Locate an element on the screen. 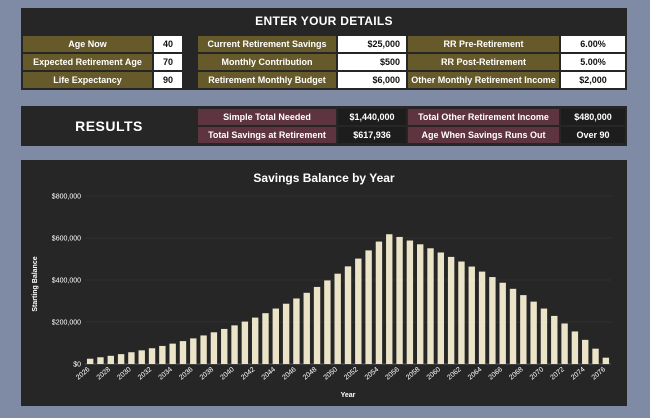  details-title: ENTER YOUR DETAILS is located at coordinates (324, 21).